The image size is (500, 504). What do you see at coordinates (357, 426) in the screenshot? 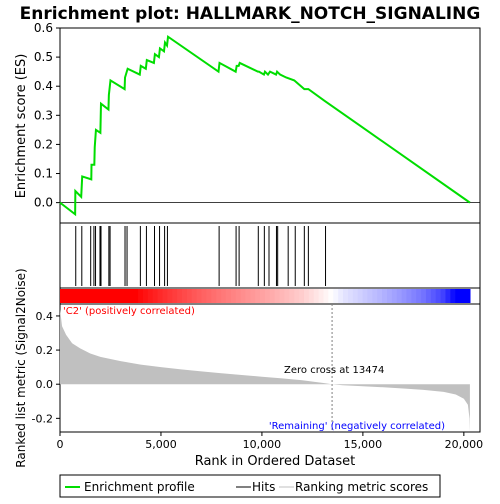
I see `negative-correlation-label: 'Remaining' (negatively correlated)` at bounding box center [357, 426].